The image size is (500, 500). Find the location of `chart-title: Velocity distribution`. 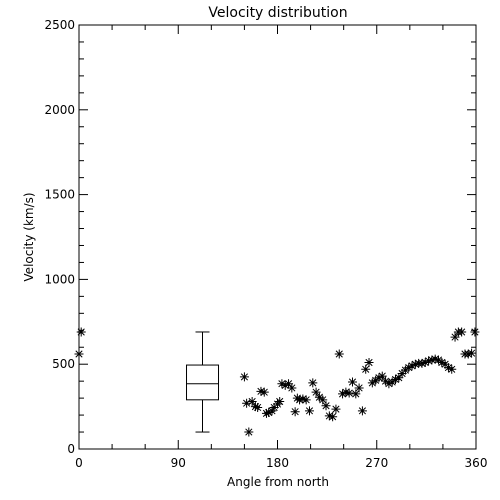

chart-title: Velocity distribution is located at coordinates (277, 13).